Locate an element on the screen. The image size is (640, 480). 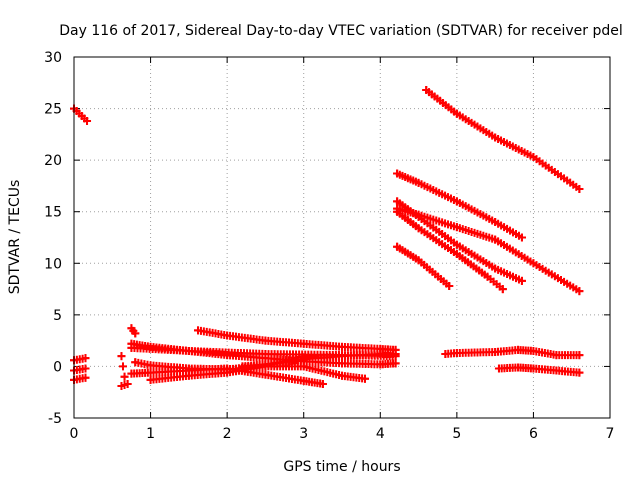
series-track-b is located at coordinates (80, 359).